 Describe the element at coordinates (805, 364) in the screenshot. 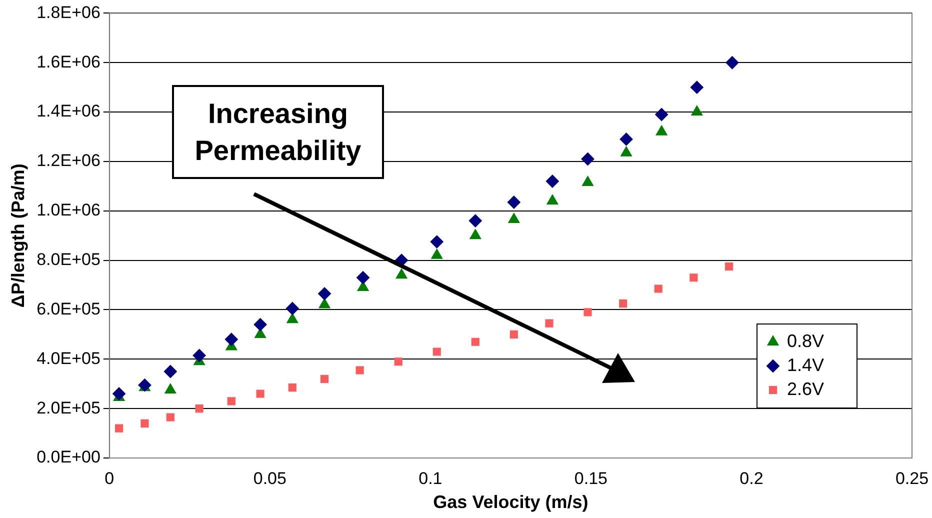

I see `legend-label: 1.4V` at that location.